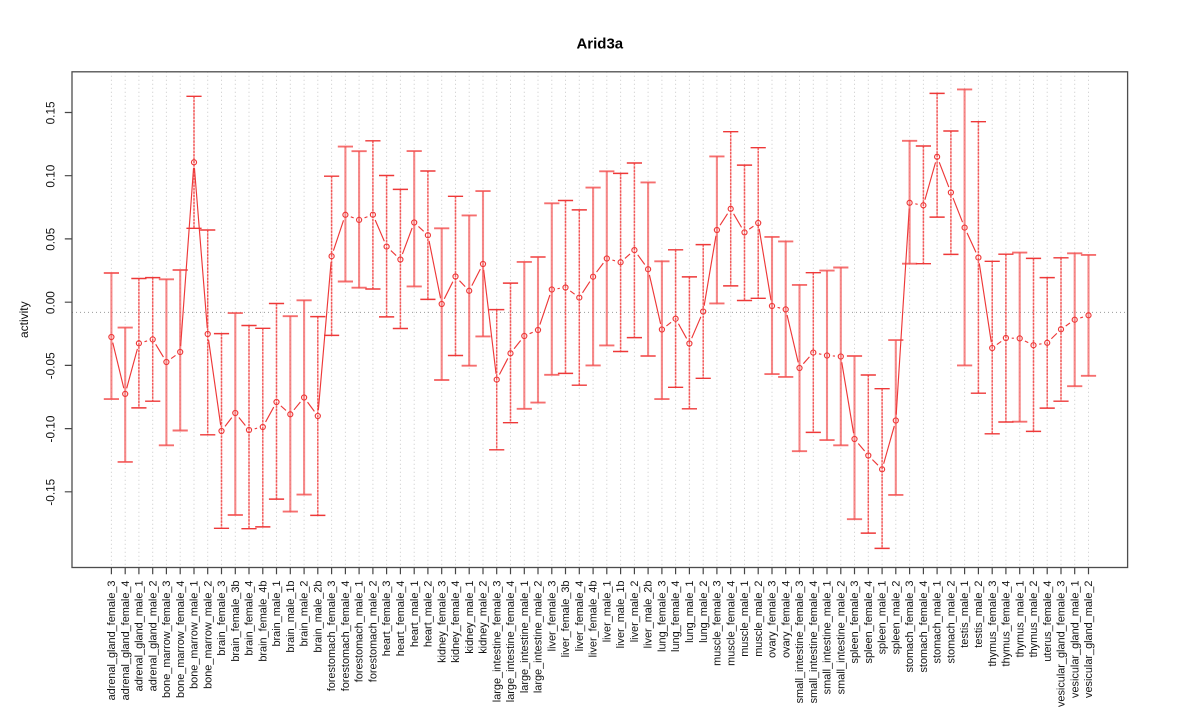 This screenshot has height=725, width=1200. Describe the element at coordinates (814, 642) in the screenshot. I see `svg-text: small_intestine_female_4` at that location.